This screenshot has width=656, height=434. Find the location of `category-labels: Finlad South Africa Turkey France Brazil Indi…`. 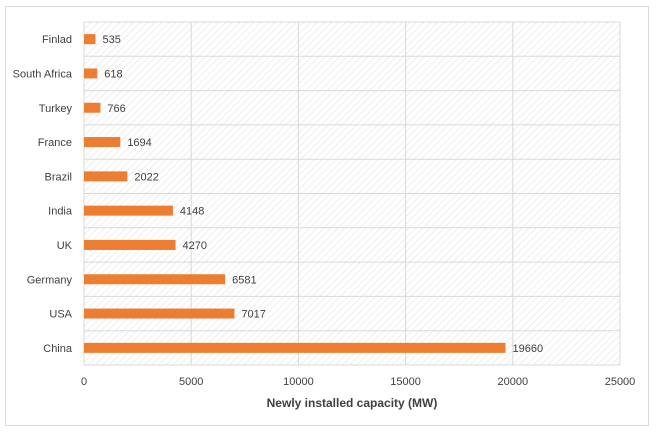

category-labels: Finlad South Africa Turkey France Brazil Indi… is located at coordinates (43, 194).